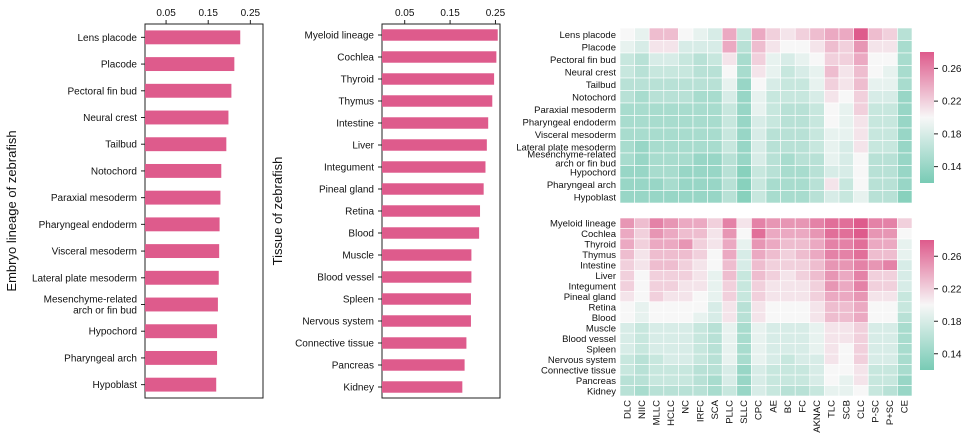  What do you see at coordinates (88, 225) in the screenshot?
I see `category-label: Pharyngeal endoderm` at bounding box center [88, 225].